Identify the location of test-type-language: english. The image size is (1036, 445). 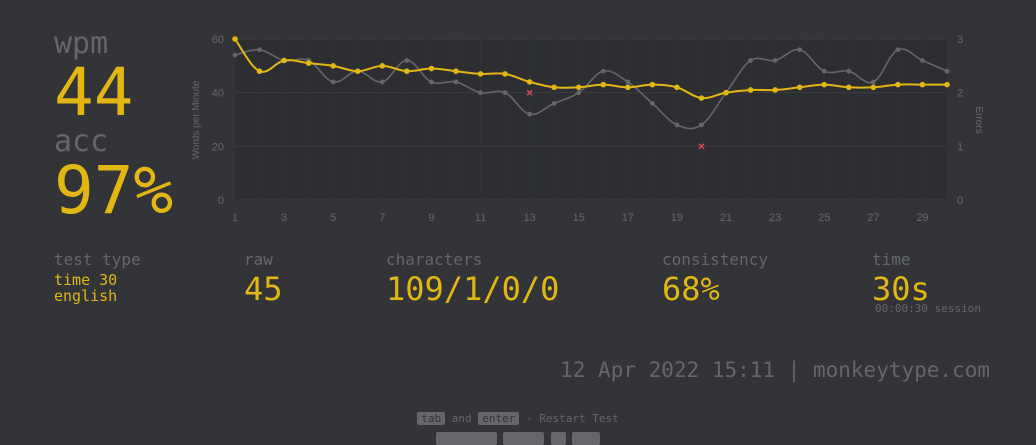
(86, 296).